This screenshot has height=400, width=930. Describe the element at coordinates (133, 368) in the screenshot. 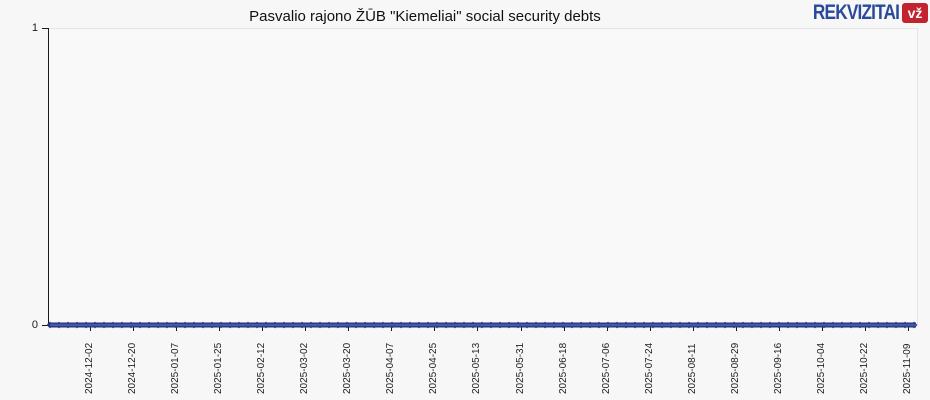

I see `x-tick-label: 2024-12-20` at that location.